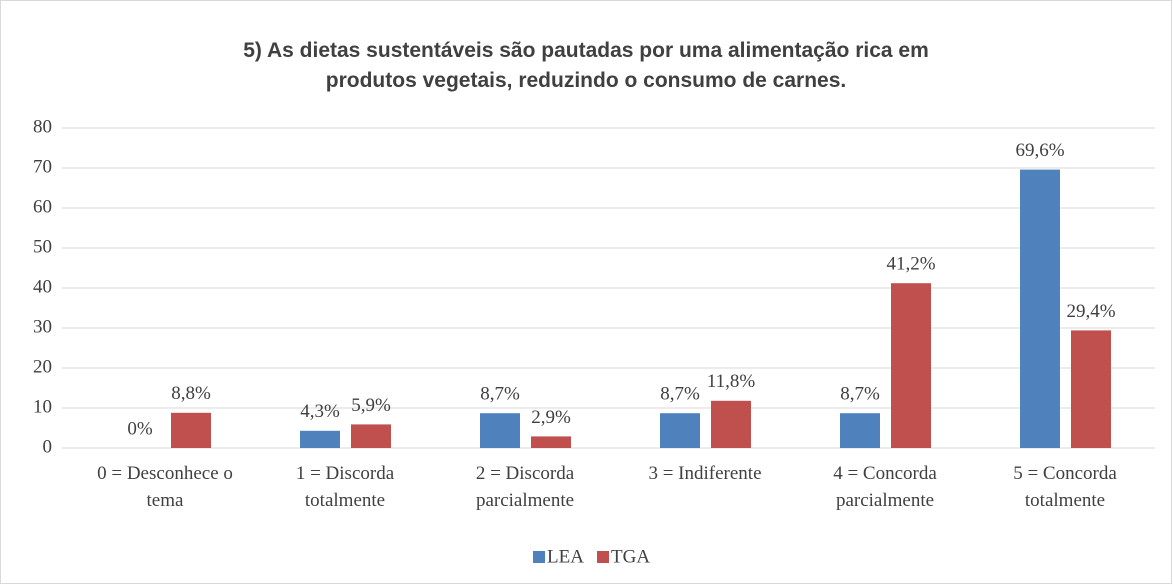  What do you see at coordinates (42, 246) in the screenshot?
I see `y-tick-label: 50` at bounding box center [42, 246].